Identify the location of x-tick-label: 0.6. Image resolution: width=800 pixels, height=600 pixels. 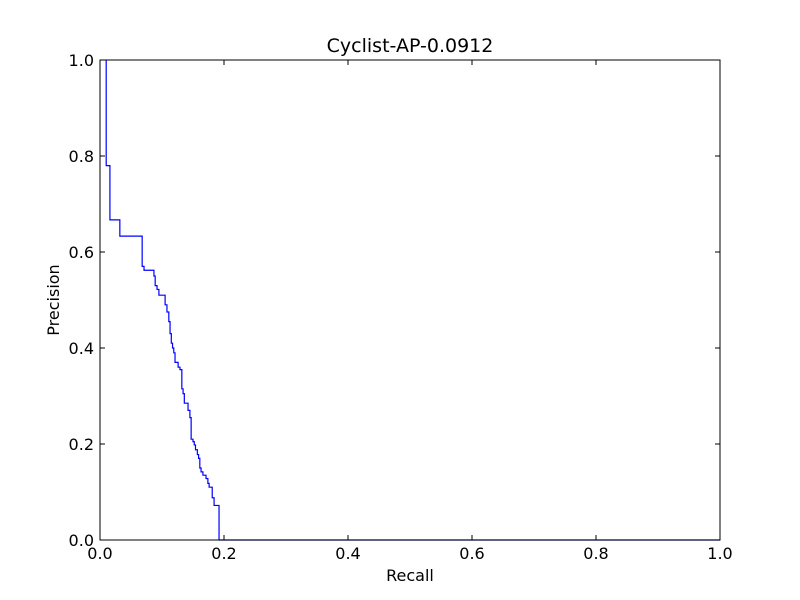
(471, 553).